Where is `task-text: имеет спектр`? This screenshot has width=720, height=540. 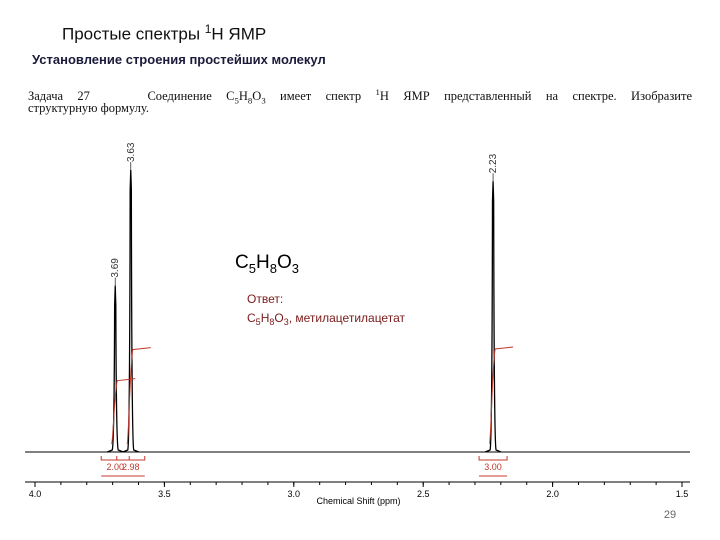 task-text: имеет спектр is located at coordinates (320, 96).